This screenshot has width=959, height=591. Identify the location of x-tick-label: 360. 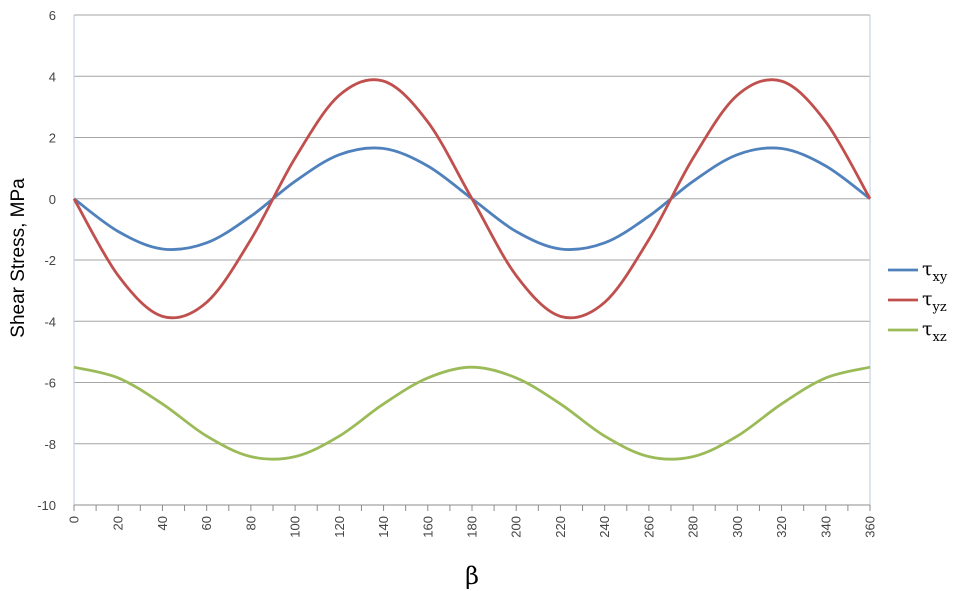
(870, 527).